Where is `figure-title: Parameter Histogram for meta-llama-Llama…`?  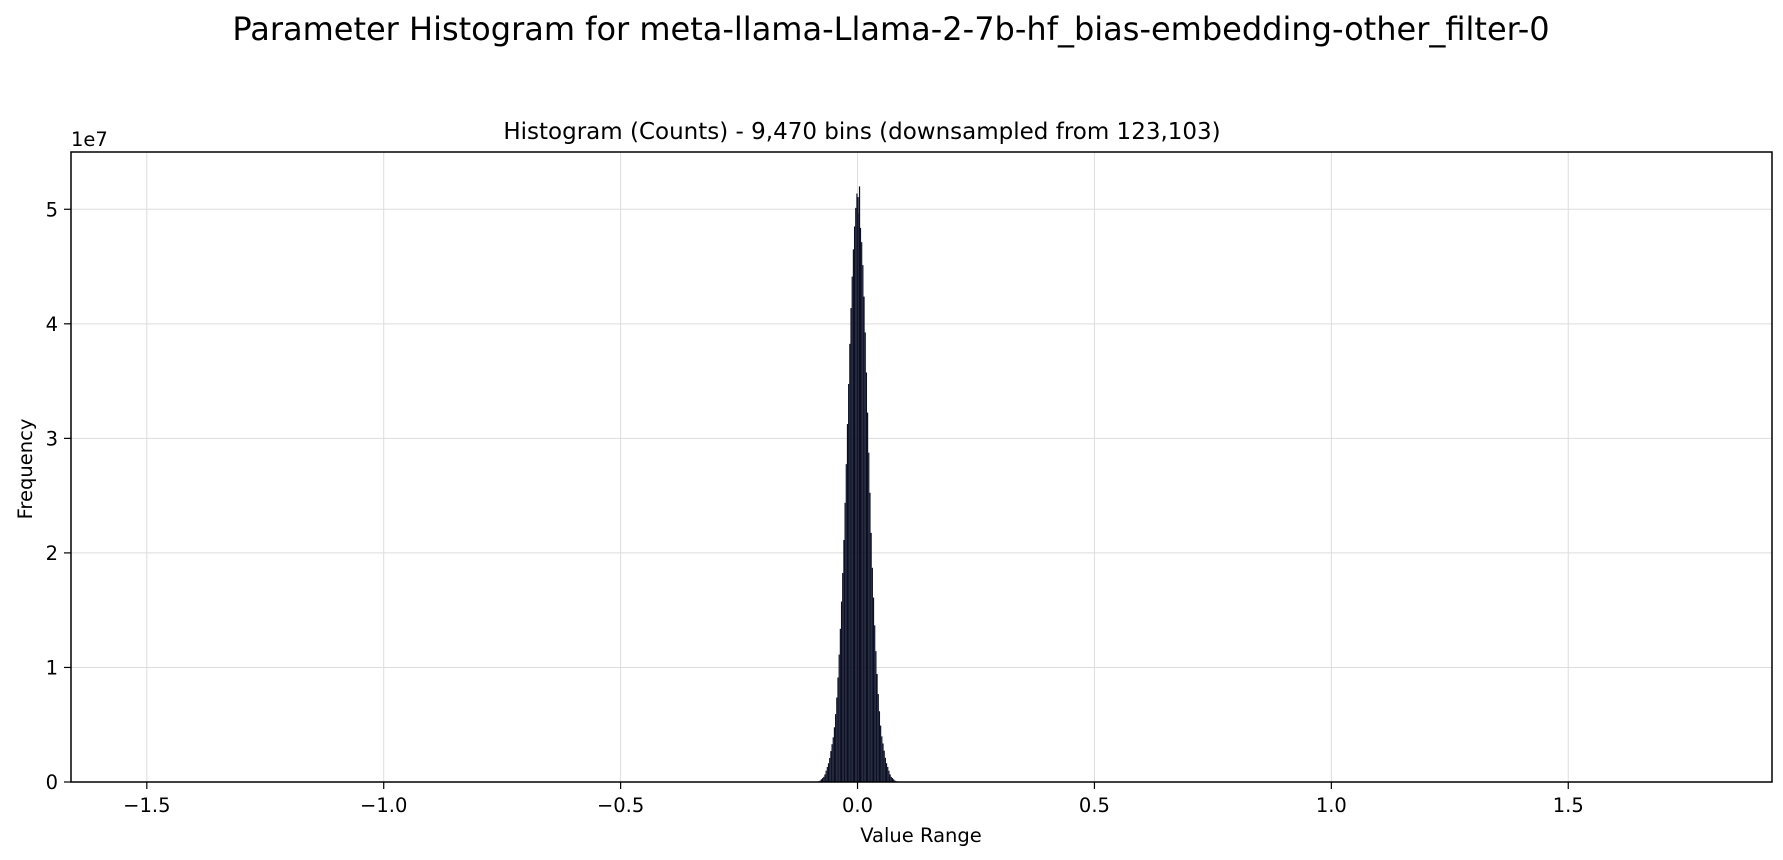
figure-title: Parameter Histogram for meta-llama-Llama… is located at coordinates (890, 29).